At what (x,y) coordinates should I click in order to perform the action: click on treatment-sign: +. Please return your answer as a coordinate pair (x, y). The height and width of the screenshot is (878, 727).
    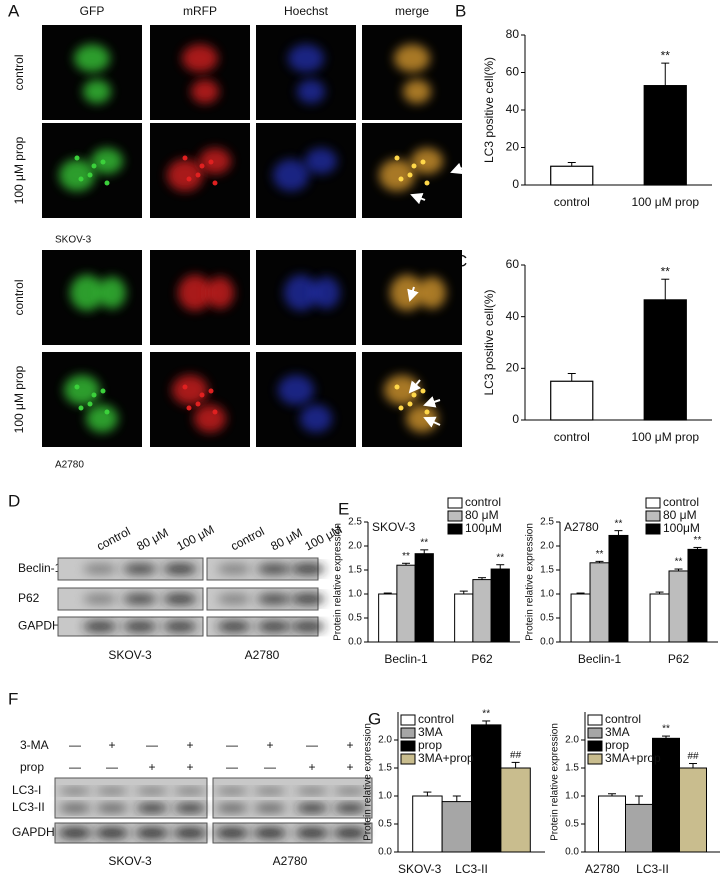
    Looking at the image, I should click on (311, 767).